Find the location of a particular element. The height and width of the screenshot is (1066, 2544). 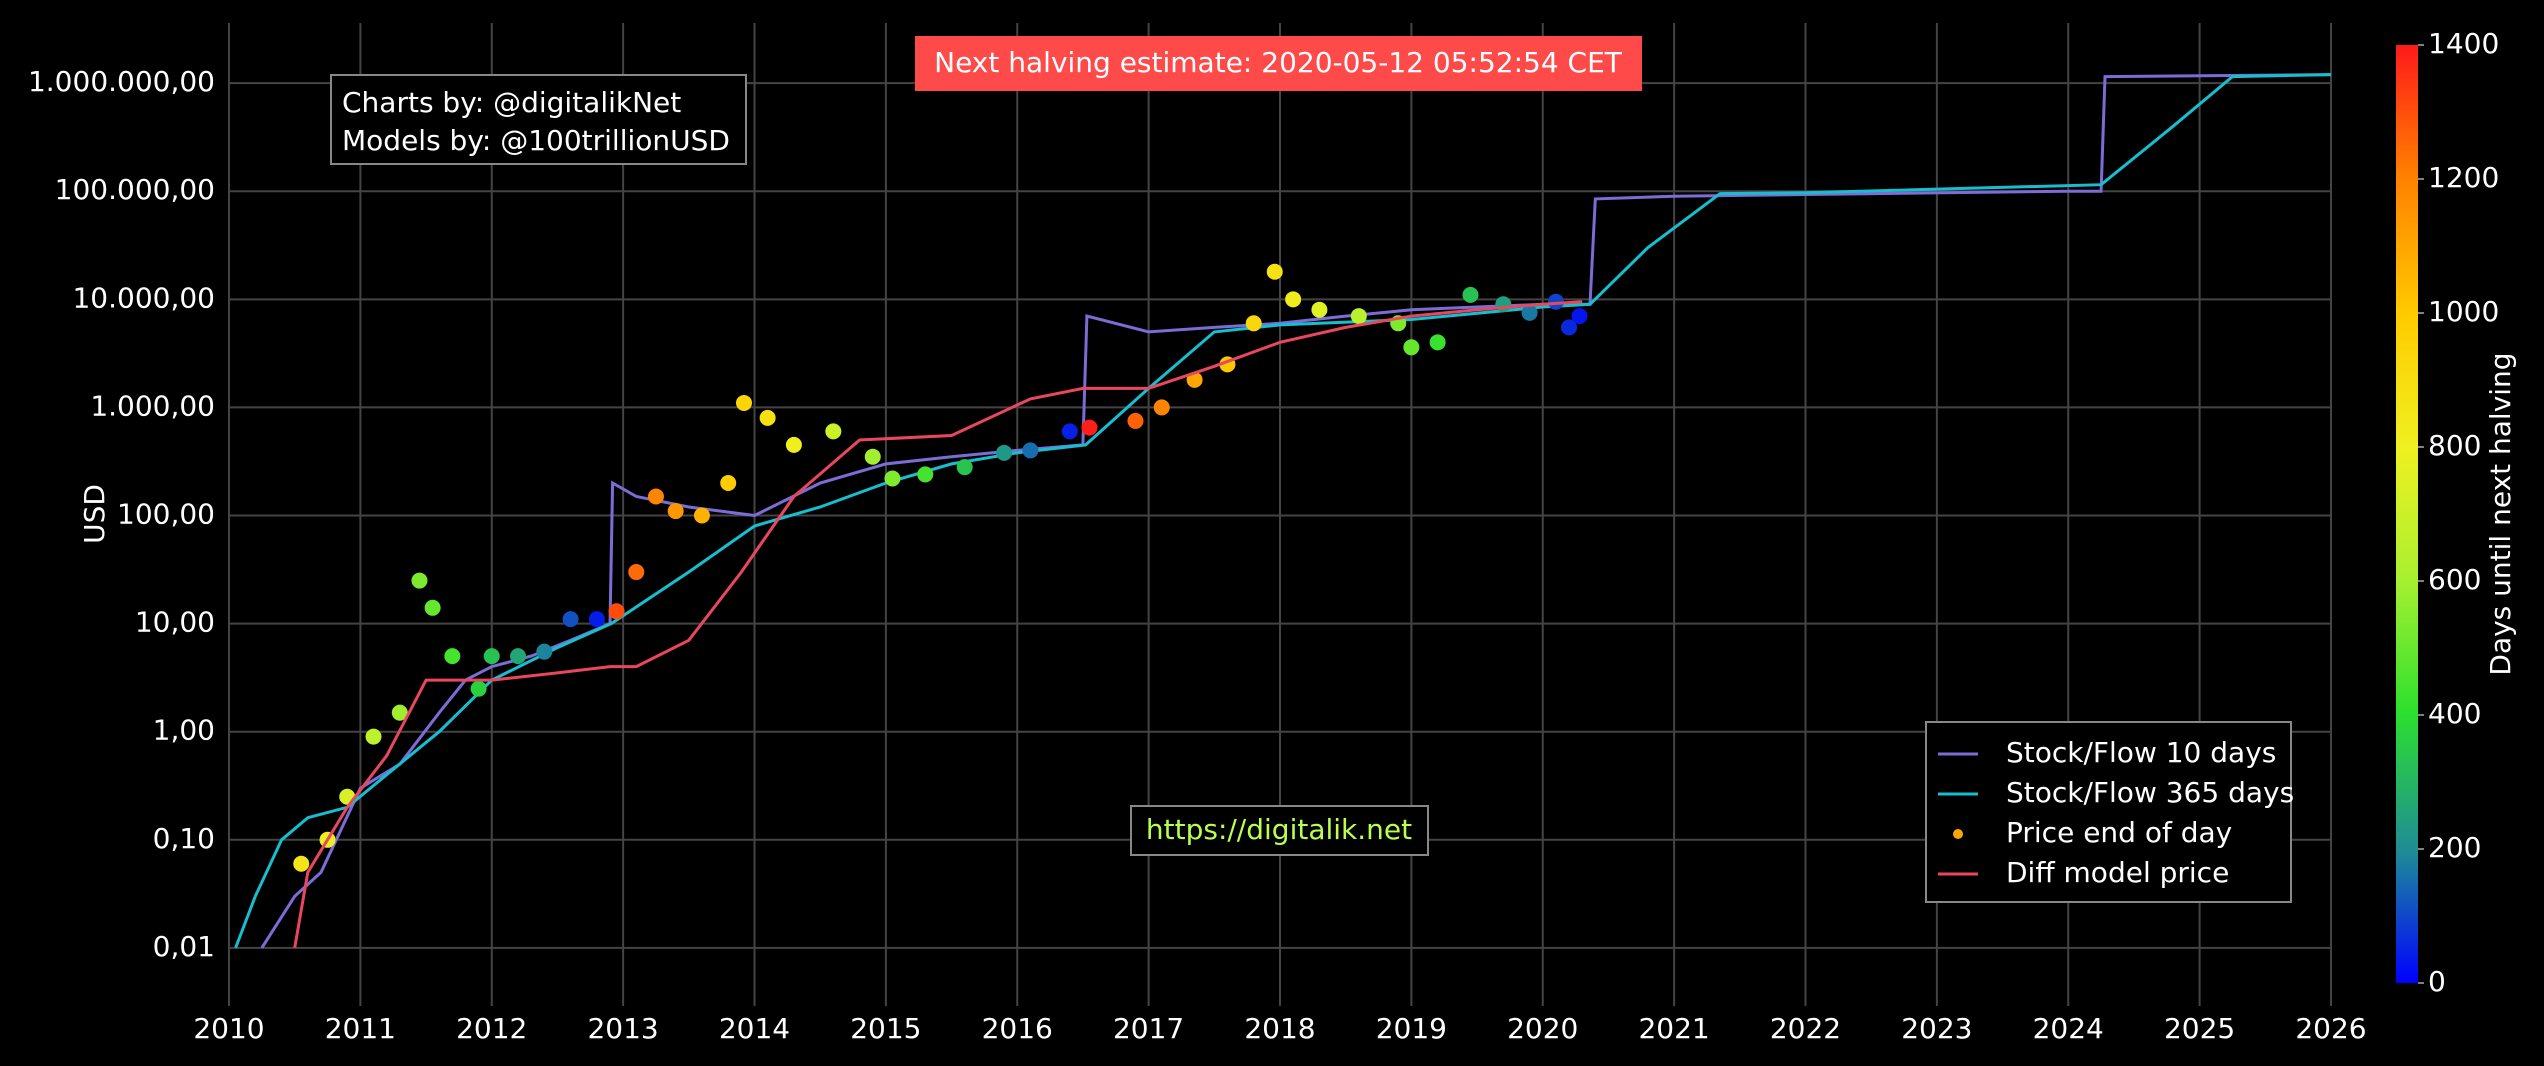

y-tick-label: 1.000,00 is located at coordinates (152, 405).